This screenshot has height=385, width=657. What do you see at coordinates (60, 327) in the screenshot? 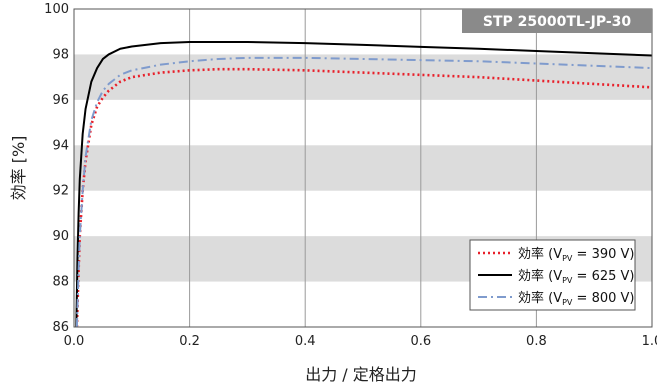
I see `y-tick-label: 86` at bounding box center [60, 327].